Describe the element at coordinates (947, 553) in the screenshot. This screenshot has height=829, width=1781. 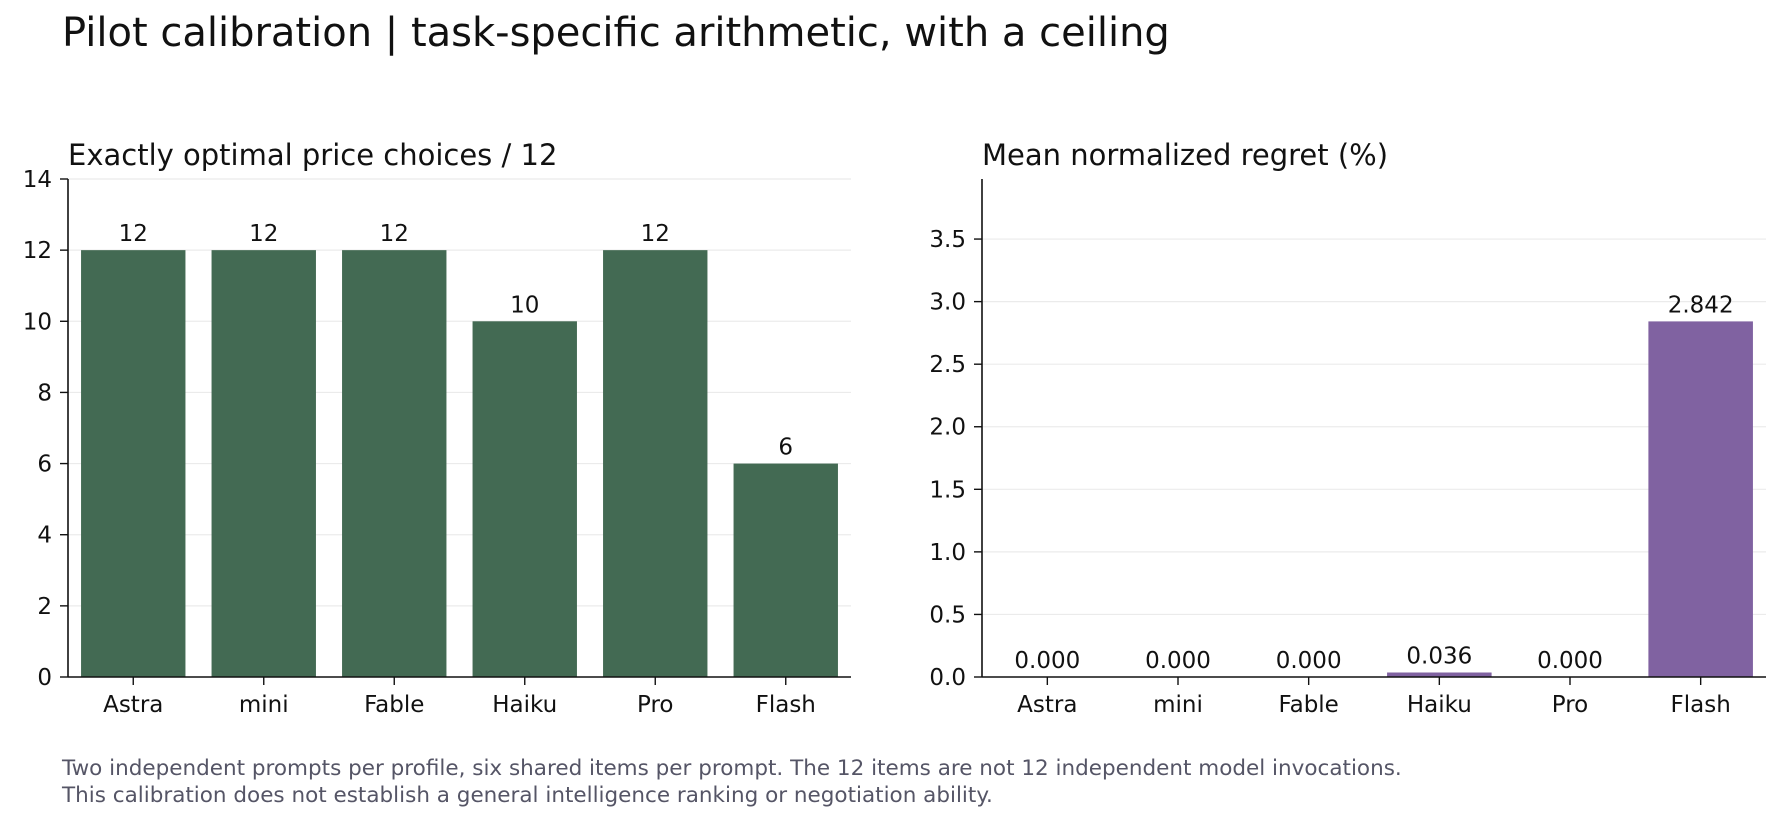
I see `y-tick-label: 1.0` at that location.